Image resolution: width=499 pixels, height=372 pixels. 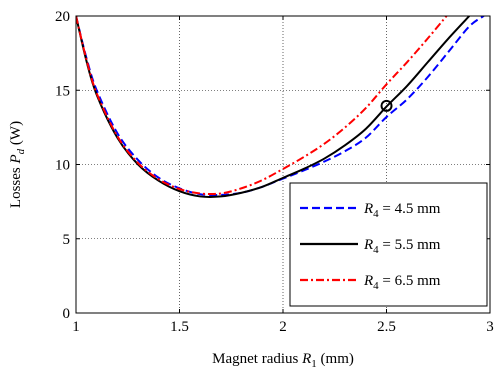 I want to click on legend-label-3: R4 = 6.5 mm, so click(x=402, y=282).